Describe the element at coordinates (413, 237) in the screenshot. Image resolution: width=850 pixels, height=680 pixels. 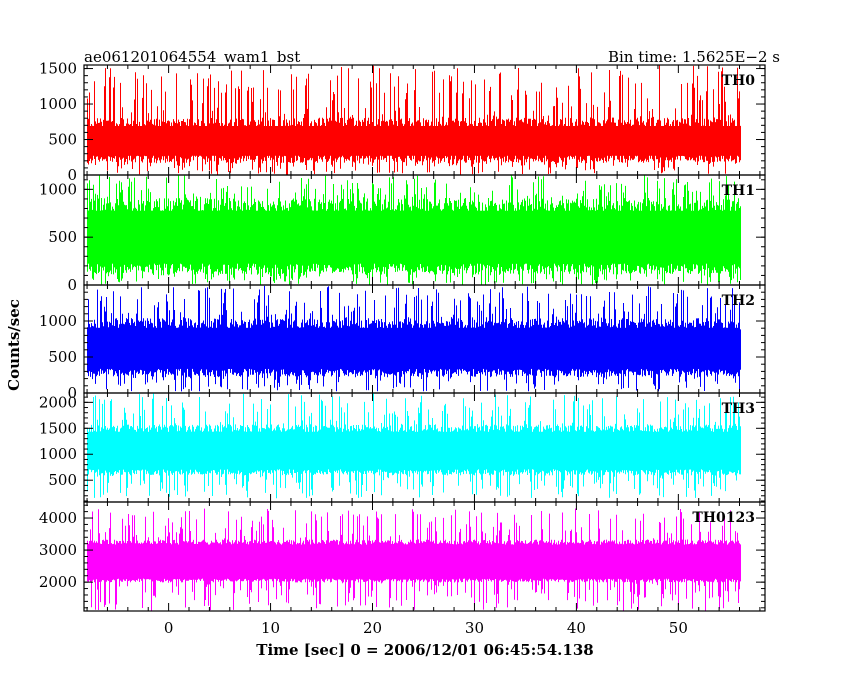
I see `series-band-th1` at that location.